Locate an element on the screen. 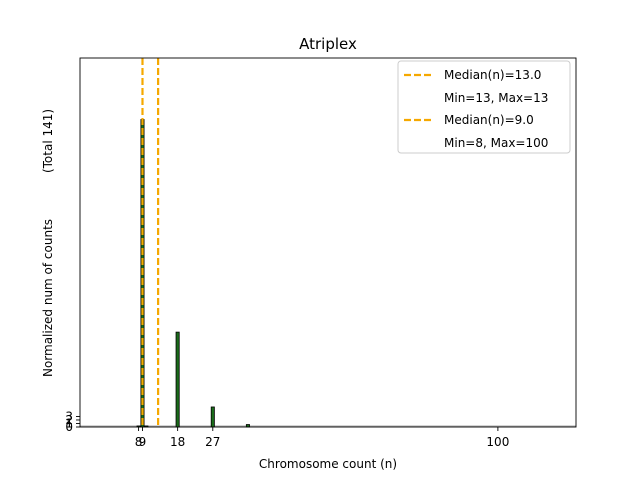 The height and width of the screenshot is (484, 640). x-tick-label-0: 8 is located at coordinates (139, 442).